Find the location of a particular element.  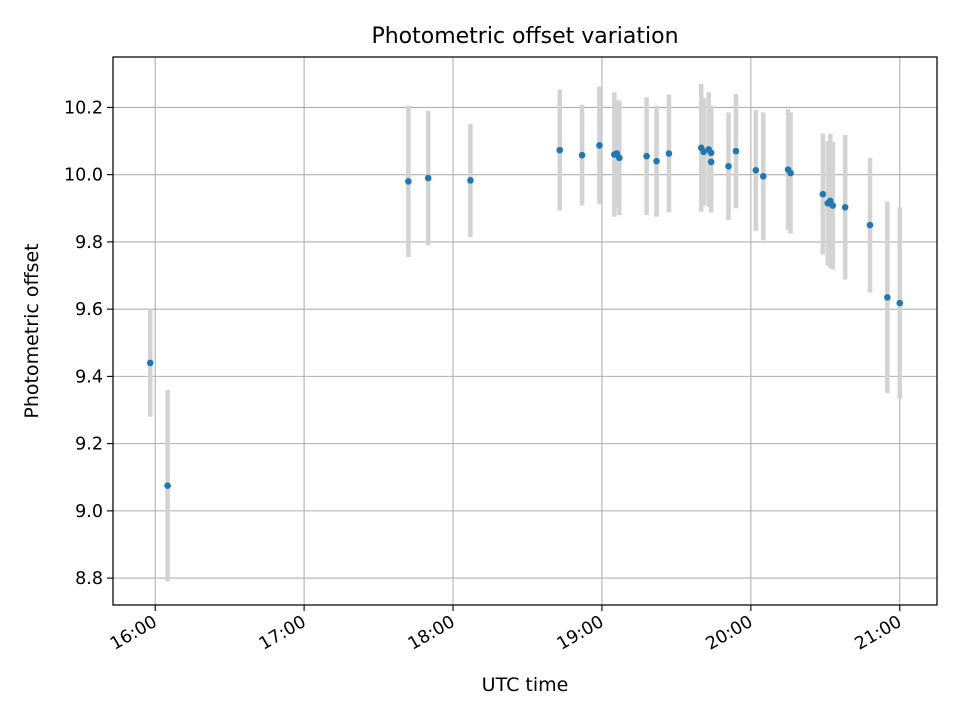

y-tick-label: 10.2 is located at coordinates (83, 108).